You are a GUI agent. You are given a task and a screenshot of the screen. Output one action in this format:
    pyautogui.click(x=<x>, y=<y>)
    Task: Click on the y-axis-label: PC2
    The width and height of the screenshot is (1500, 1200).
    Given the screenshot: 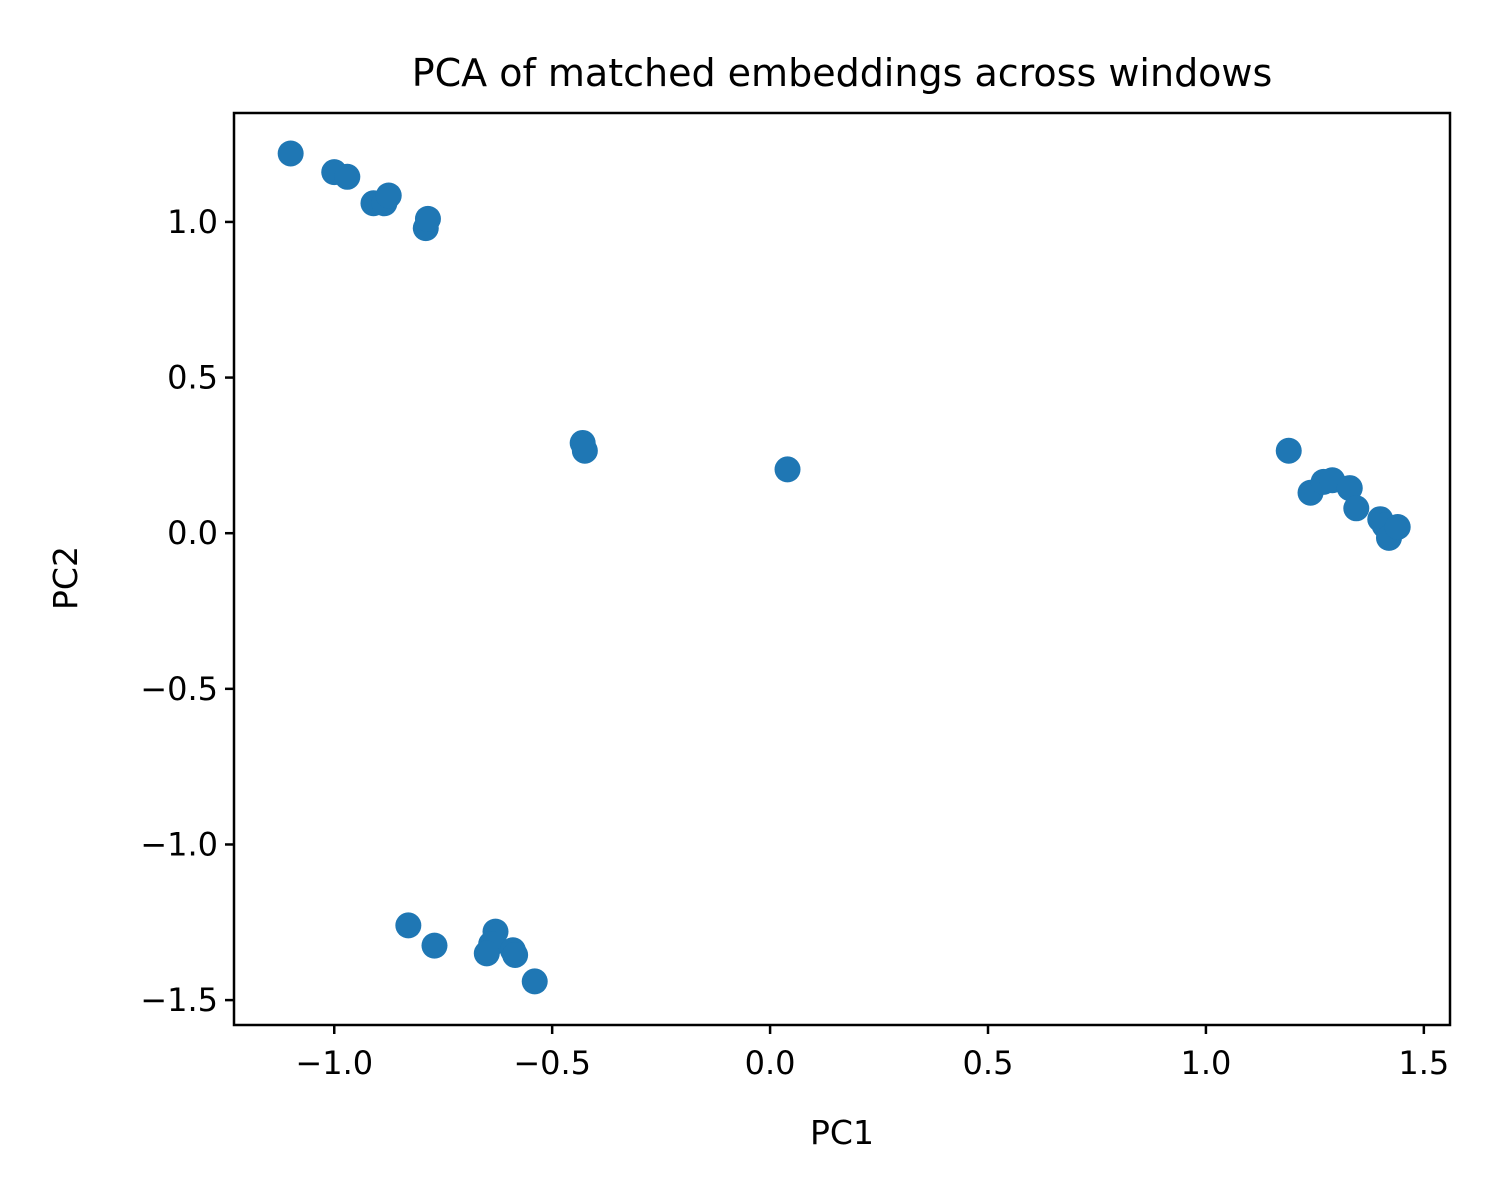 What is the action you would take?
    pyautogui.click(x=65, y=578)
    